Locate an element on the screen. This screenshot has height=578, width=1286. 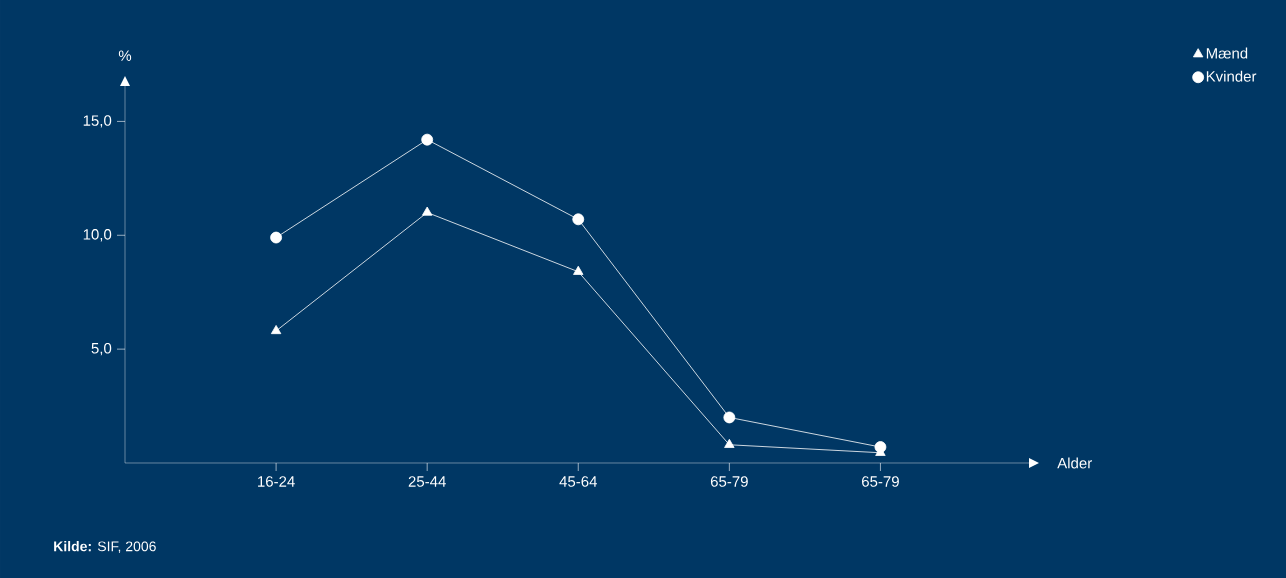
x-tick-label: 25-44 is located at coordinates (427, 481).